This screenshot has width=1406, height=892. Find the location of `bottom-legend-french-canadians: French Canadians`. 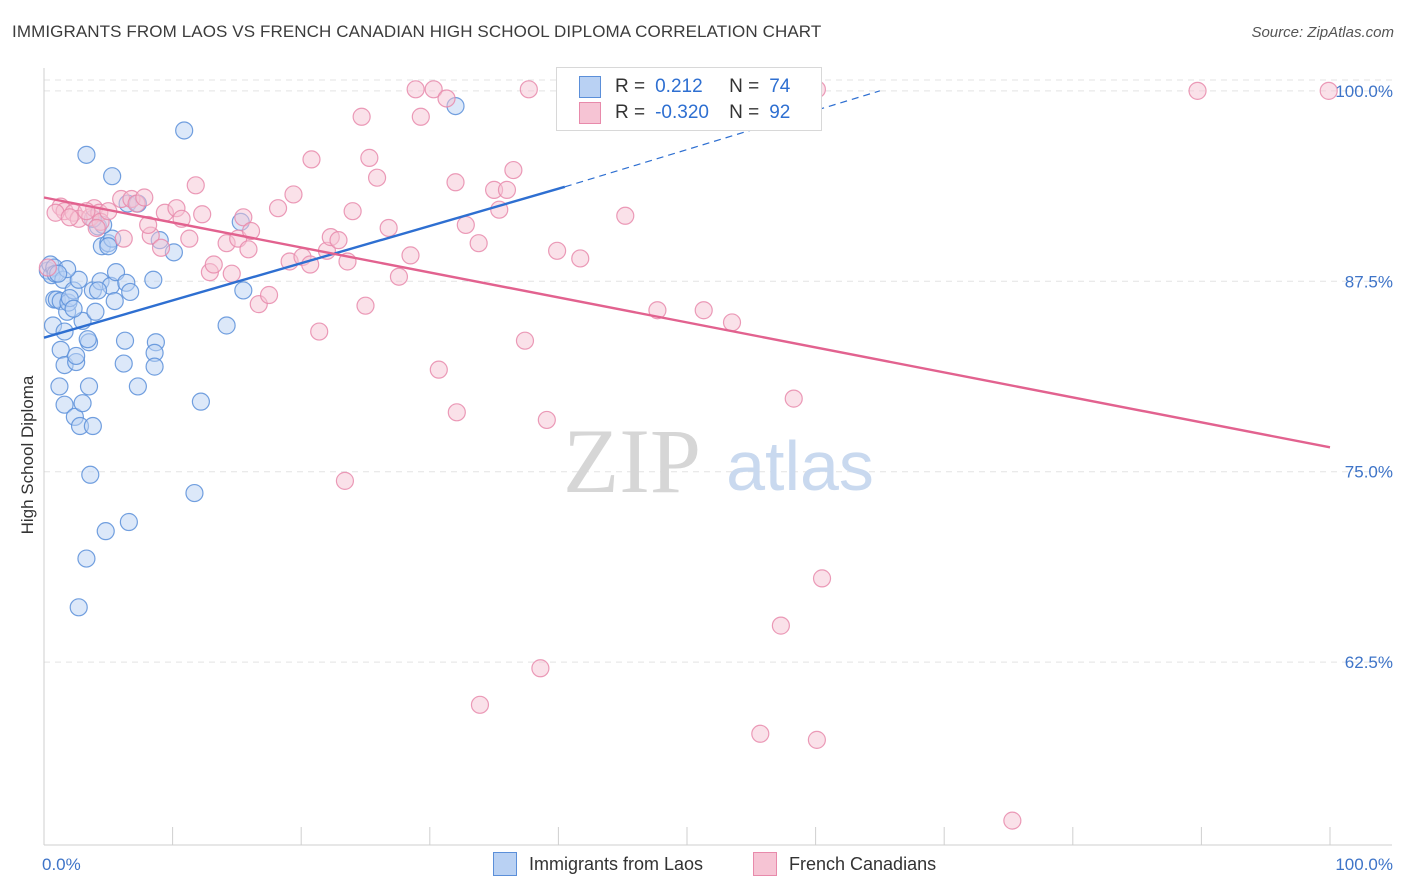

bottom-legend-french-canadians: French Canadians is located at coordinates (844, 864).